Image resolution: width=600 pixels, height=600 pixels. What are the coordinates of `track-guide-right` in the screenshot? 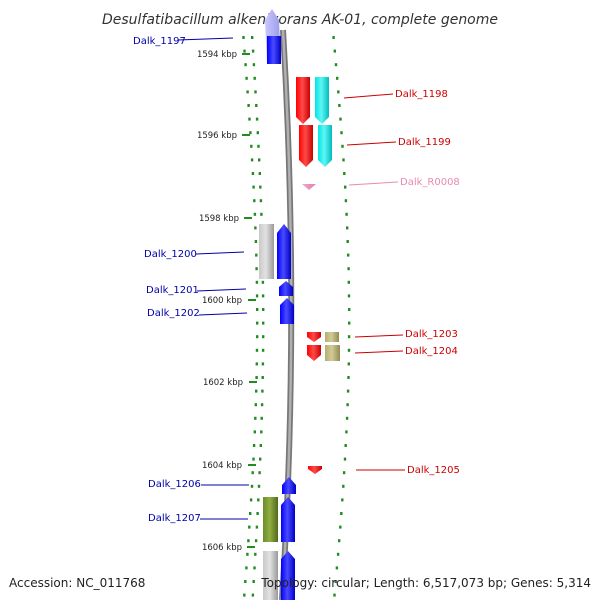 It's located at (341, 316).